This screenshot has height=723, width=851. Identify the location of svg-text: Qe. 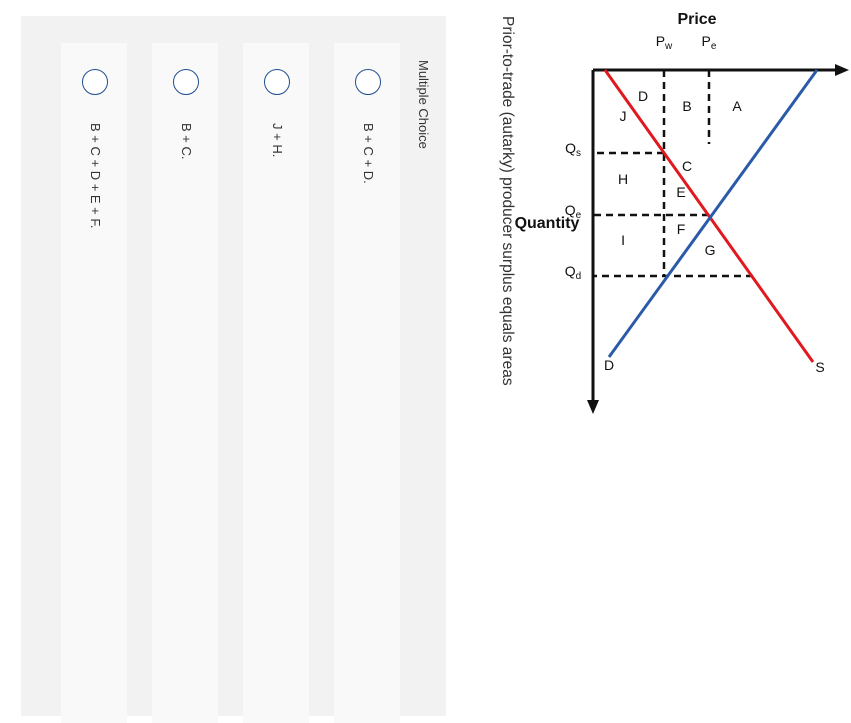
(573, 211).